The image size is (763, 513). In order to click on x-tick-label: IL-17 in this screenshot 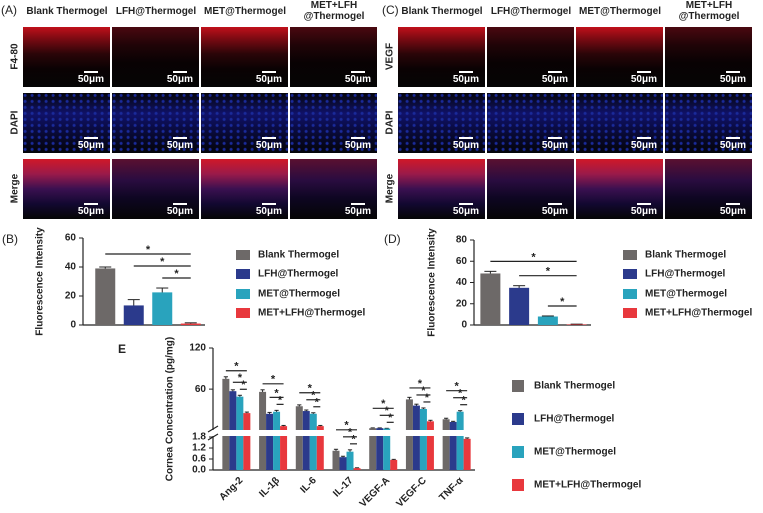, I will do `click(343, 487)`.